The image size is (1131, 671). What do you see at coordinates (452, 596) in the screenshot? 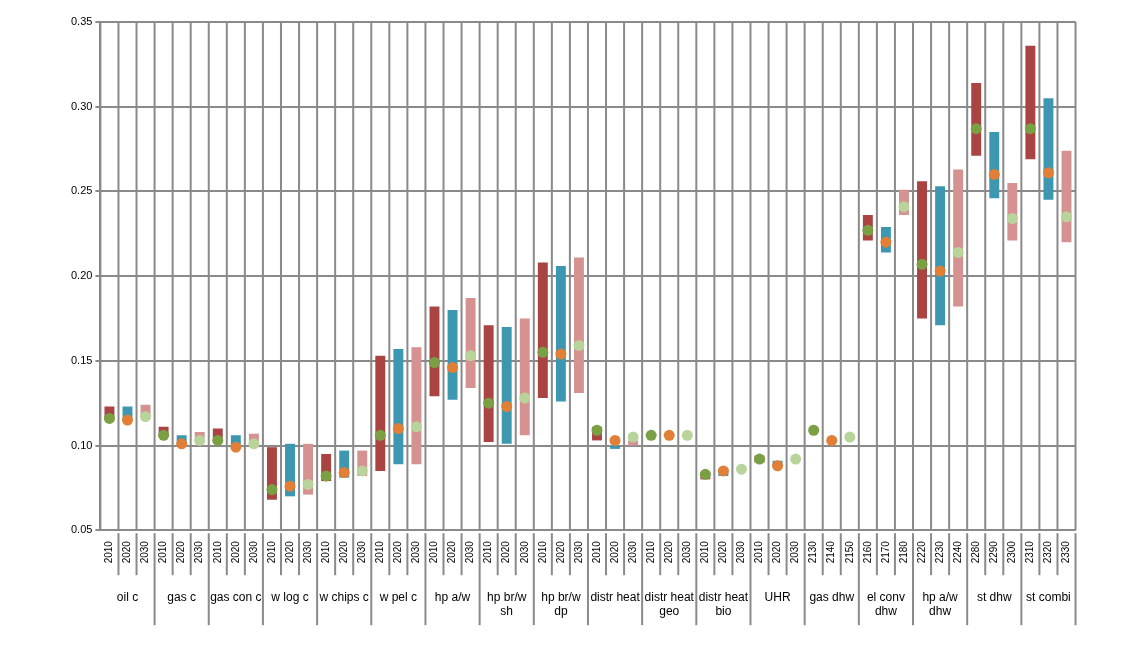
I see `x-tick-label: hp a/w` at bounding box center [452, 596].